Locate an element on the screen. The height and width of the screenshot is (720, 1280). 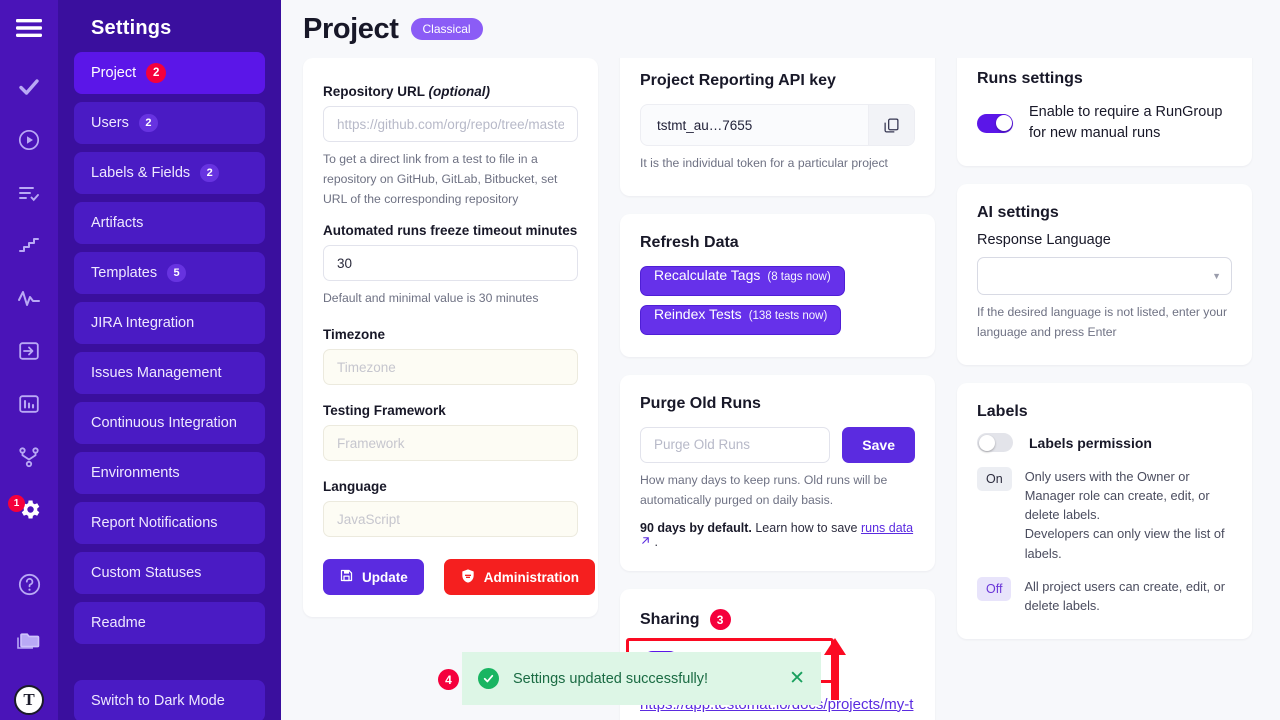
sharing-step-badge: 3 is located at coordinates (720, 620).